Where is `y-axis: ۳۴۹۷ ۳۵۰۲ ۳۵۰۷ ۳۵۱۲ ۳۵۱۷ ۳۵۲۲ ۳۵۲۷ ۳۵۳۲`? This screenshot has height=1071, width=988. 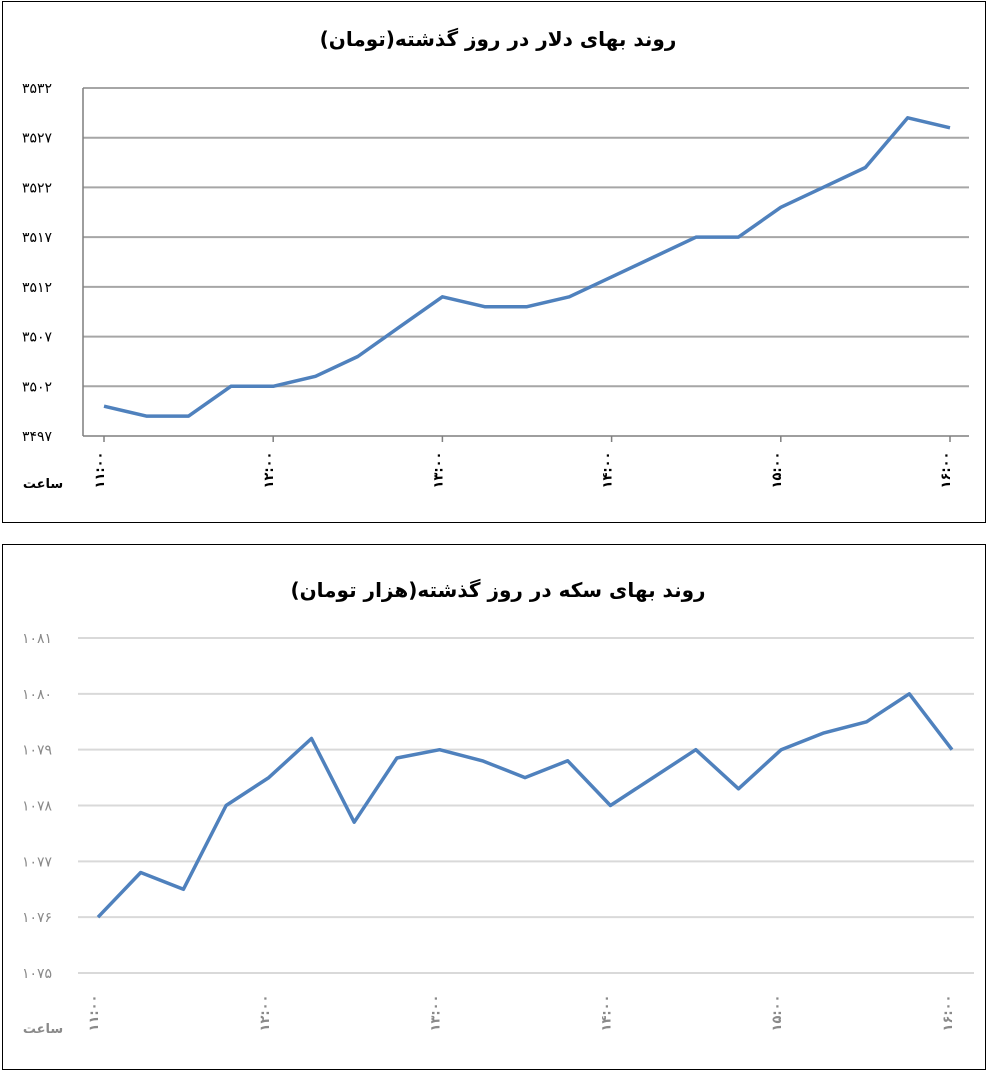 y-axis: ۳۴۹۷ ۳۵۰۲ ۳۵۰۷ ۳۵۱۲ ۳۵۱۷ ۳۵۲۲ ۳۵۲۷ ۳۵۳۲ is located at coordinates (37, 263).